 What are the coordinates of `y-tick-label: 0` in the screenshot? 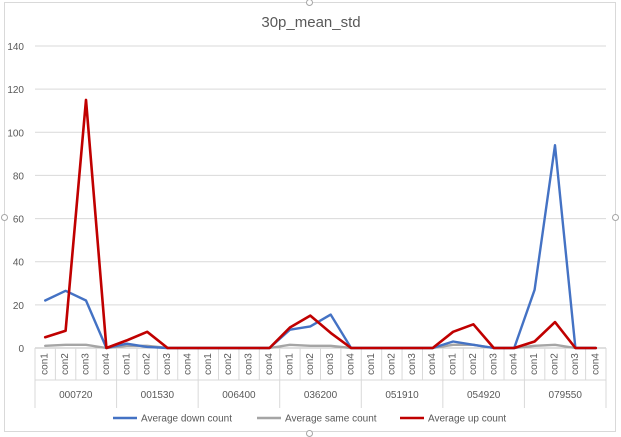 It's located at (21, 349).